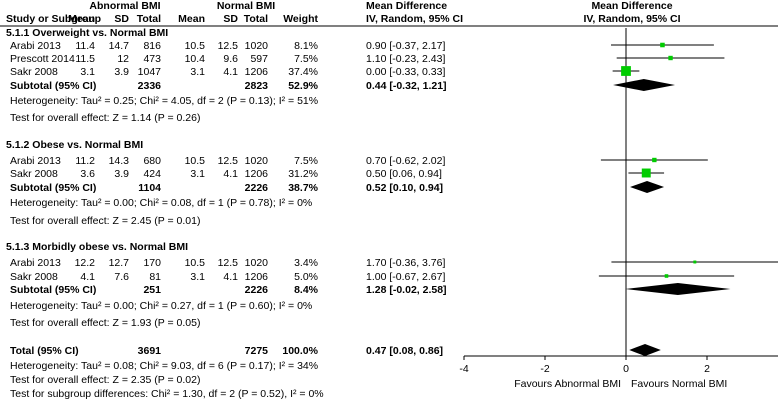  Describe the element at coordinates (228, 263) in the screenshot. I see `study-3-1-sd2: 12.5` at that location.